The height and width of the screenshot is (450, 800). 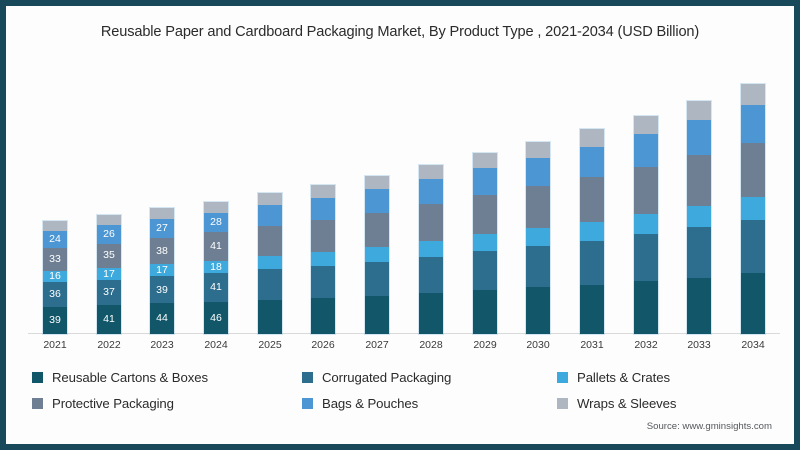 I want to click on stacked-bar: 46 41 18 41 28, so click(x=216, y=267).